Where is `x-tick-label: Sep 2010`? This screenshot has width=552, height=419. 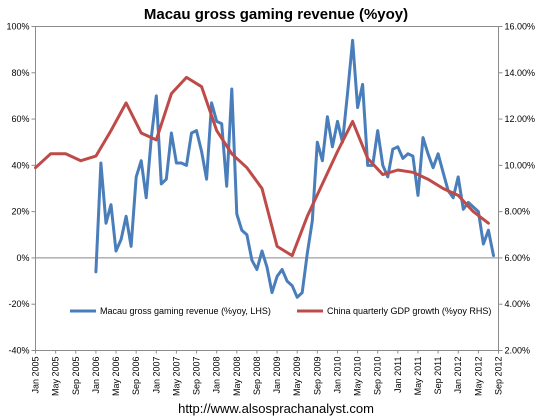
x-tick-label: Sep 2010 is located at coordinates (378, 376).